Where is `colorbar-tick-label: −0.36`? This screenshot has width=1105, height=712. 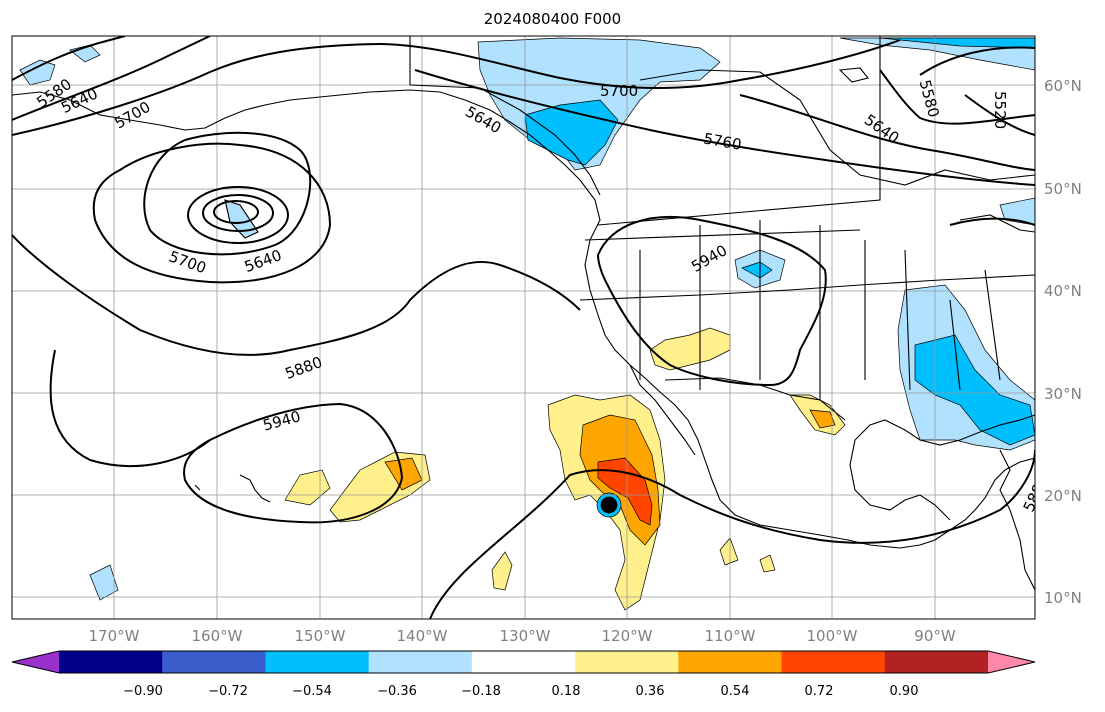 colorbar-tick-label: −0.36 is located at coordinates (397, 691).